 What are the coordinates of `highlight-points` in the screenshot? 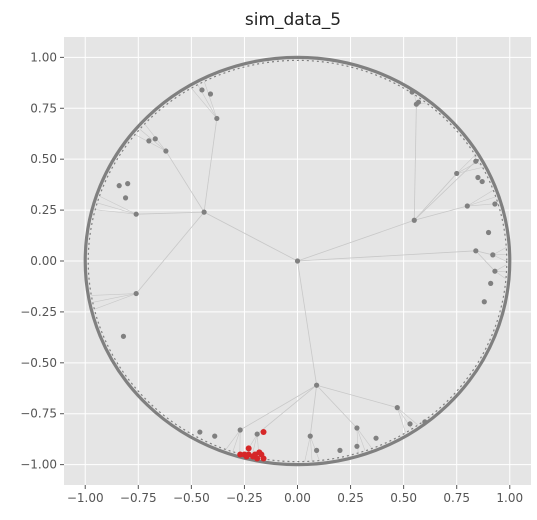 It's located at (252, 445).